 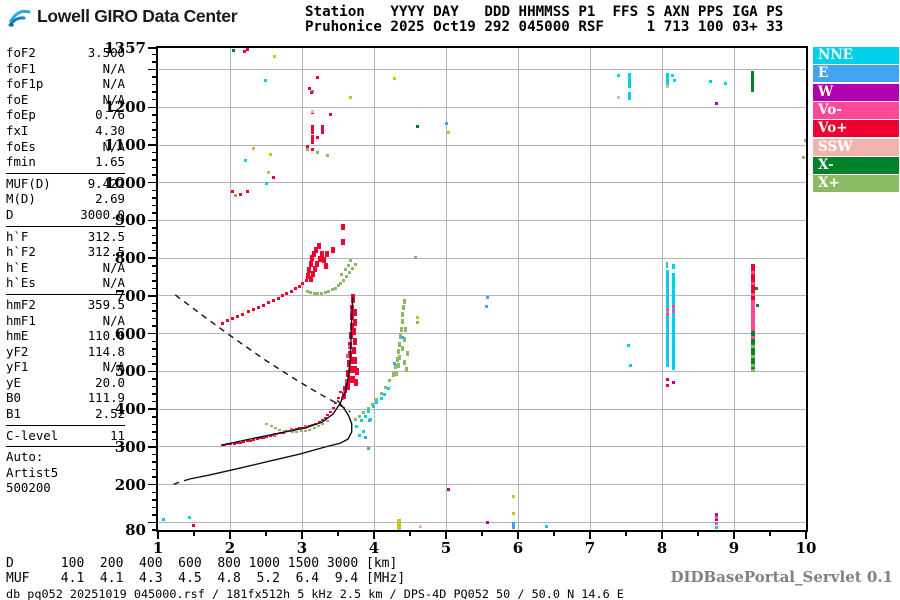 What do you see at coordinates (65, 336) in the screenshot?
I see `param-row: hmE 110.0` at bounding box center [65, 336].